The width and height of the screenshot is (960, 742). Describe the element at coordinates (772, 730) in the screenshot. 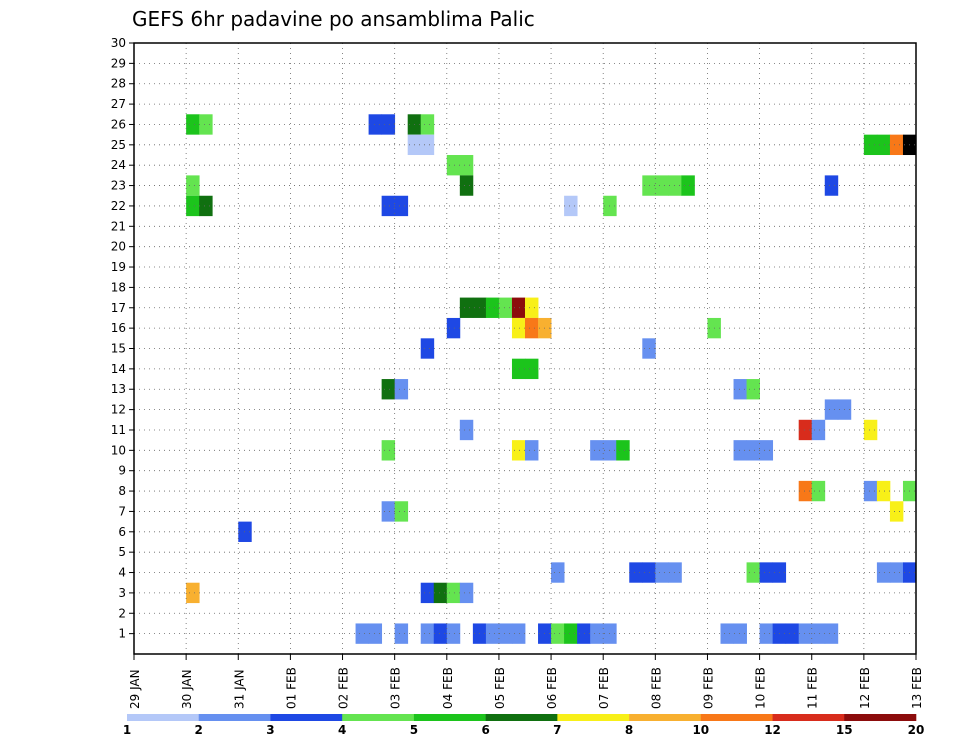

I see `colorbar-level-label: 12` at that location.